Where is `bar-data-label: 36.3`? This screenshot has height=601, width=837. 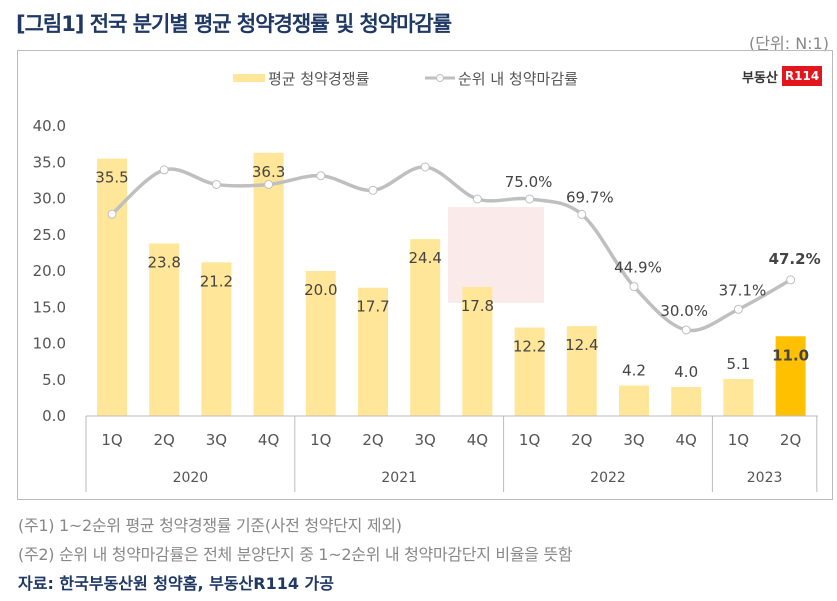
bar-data-label: 36.3 is located at coordinates (268, 172).